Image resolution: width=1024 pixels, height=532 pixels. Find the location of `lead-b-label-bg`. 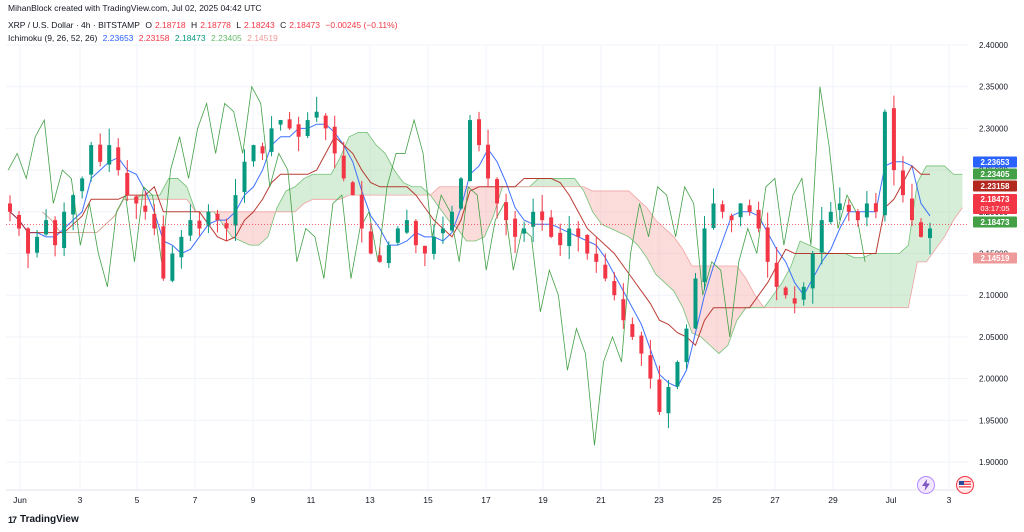

lead-b-label-bg is located at coordinates (995, 258).